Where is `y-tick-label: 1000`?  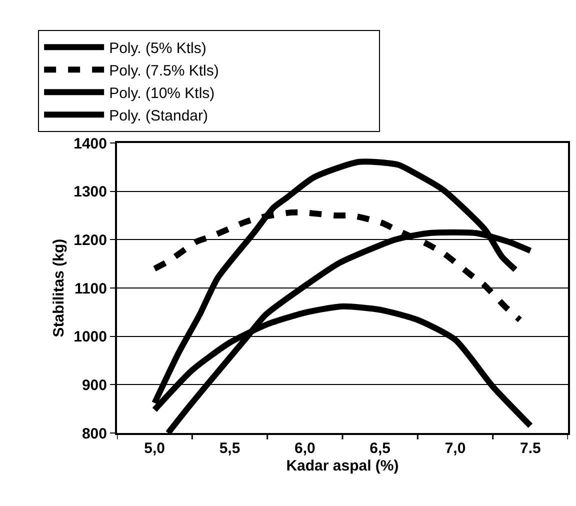
y-tick-label: 1000 is located at coordinates (90, 337).